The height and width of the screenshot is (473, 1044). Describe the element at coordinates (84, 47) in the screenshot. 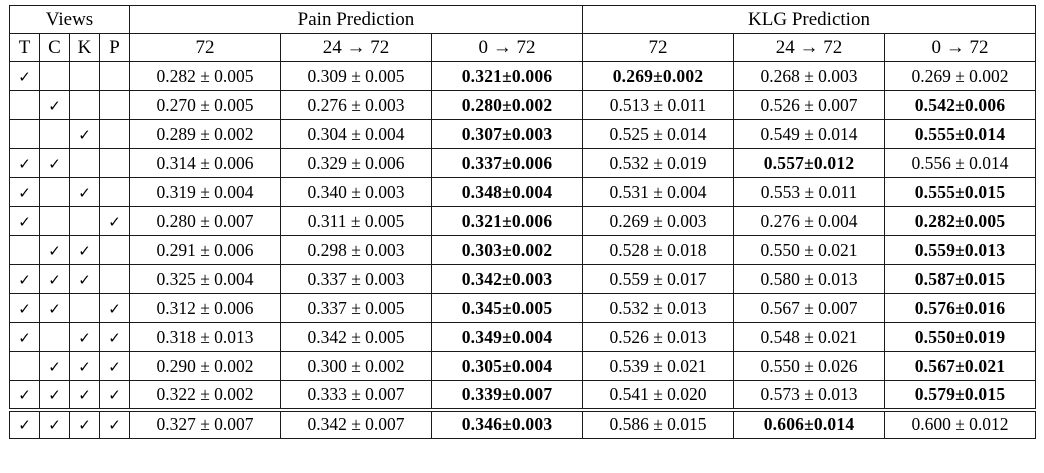

I see `col-header-k: K` at that location.